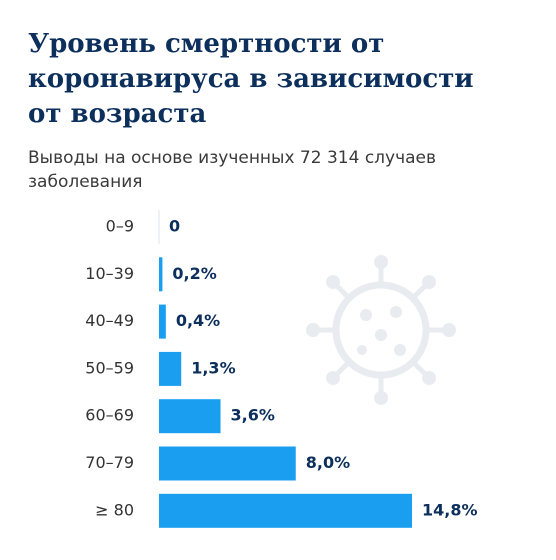 This screenshot has width=556, height=560. I want to click on category-label: 10–39, so click(109, 273).